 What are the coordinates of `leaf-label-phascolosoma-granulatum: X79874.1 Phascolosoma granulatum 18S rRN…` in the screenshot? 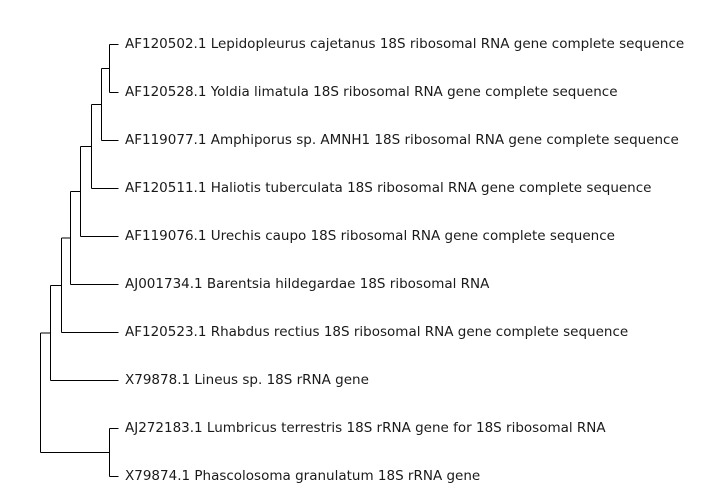 It's located at (302, 476).